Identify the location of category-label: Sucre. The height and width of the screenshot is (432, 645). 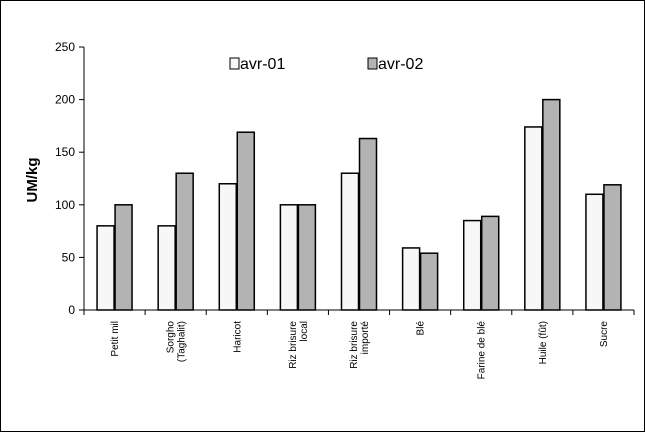
(604, 334).